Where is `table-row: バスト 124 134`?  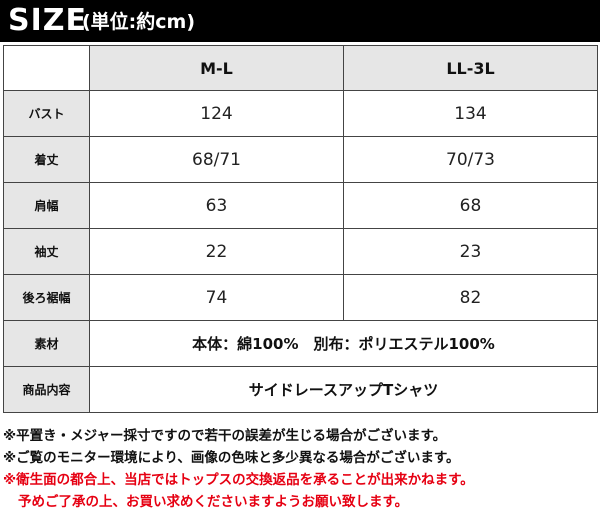
table-row: バスト 124 134 is located at coordinates (300, 113).